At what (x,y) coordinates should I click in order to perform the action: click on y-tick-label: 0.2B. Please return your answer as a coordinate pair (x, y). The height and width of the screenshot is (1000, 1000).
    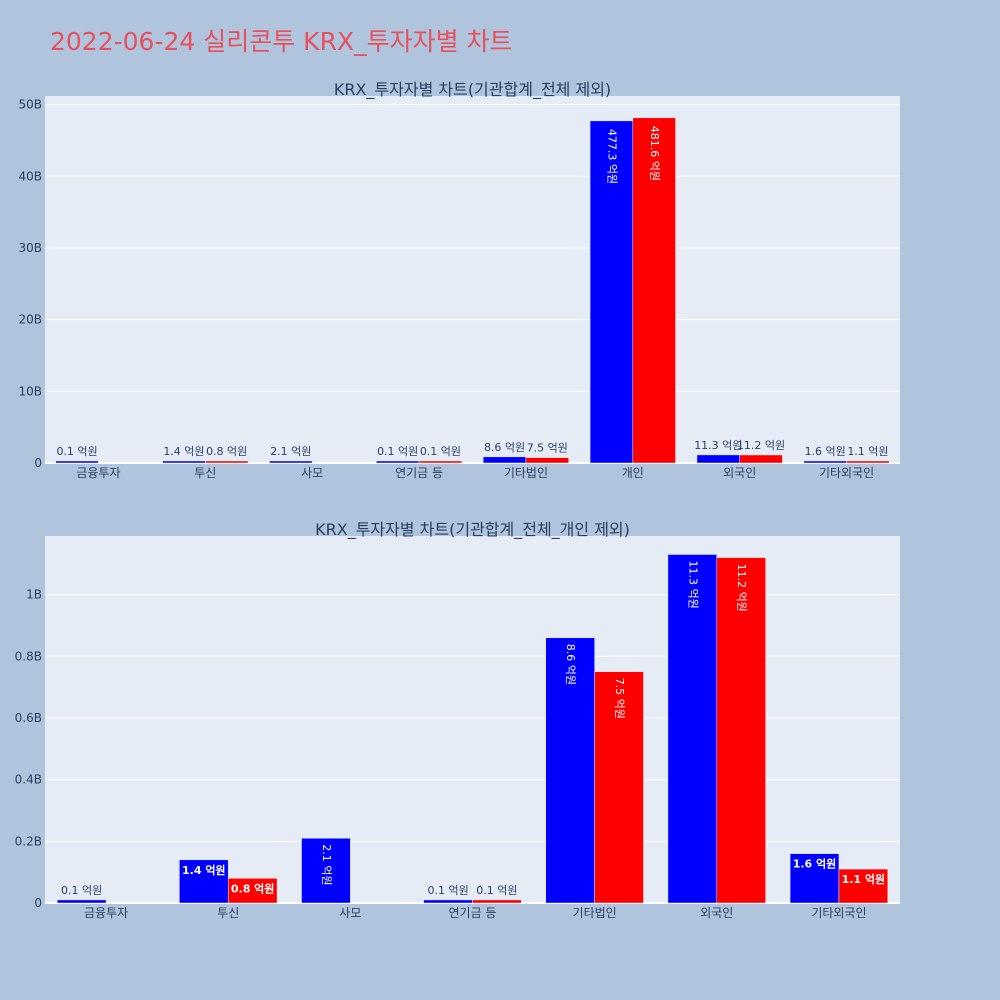
    Looking at the image, I should click on (28, 841).